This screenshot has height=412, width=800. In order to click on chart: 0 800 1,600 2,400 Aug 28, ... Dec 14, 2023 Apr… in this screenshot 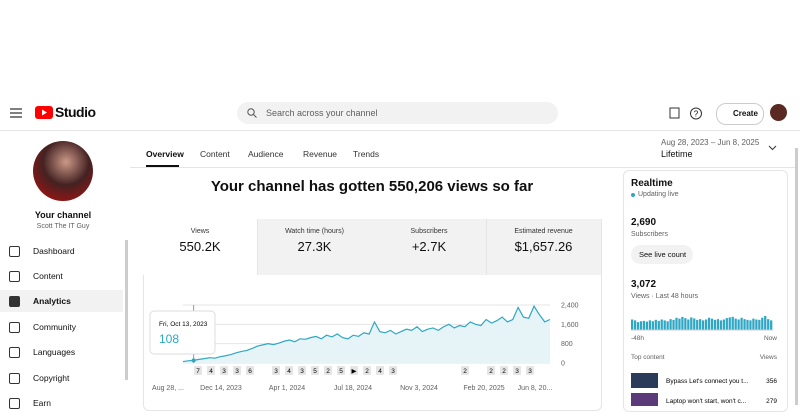, I will do `click(364, 347)`.